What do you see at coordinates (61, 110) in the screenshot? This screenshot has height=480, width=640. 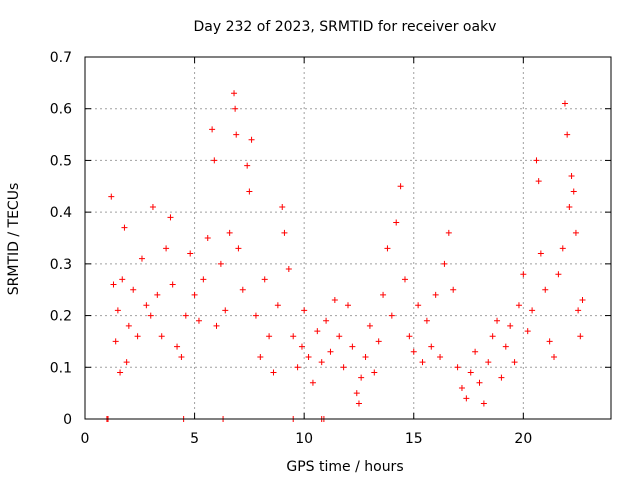 I see `y-tick-label: 0.6` at bounding box center [61, 110].